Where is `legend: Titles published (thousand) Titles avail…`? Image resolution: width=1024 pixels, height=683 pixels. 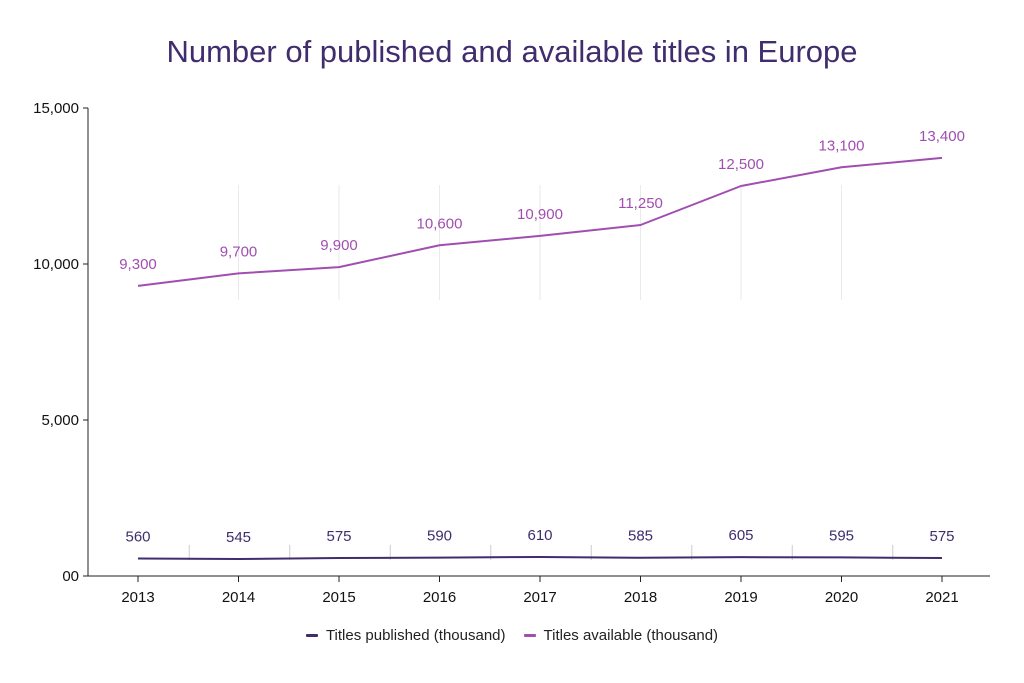 legend: Titles published (thousand) Titles avail… is located at coordinates (512, 635).